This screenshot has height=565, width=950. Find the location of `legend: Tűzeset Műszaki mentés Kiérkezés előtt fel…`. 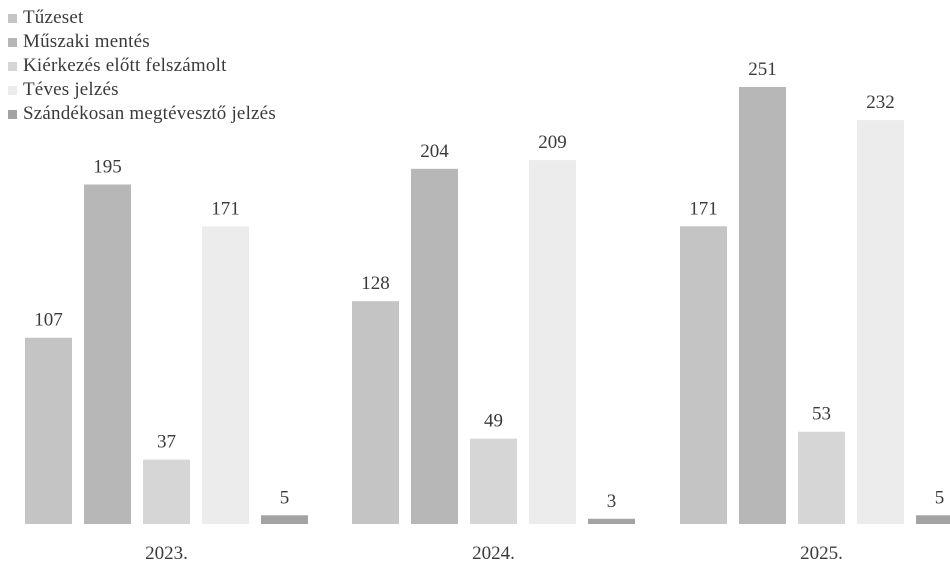

legend: Tűzeset Műszaki mentés Kiérkezés előtt fel… is located at coordinates (142, 66).